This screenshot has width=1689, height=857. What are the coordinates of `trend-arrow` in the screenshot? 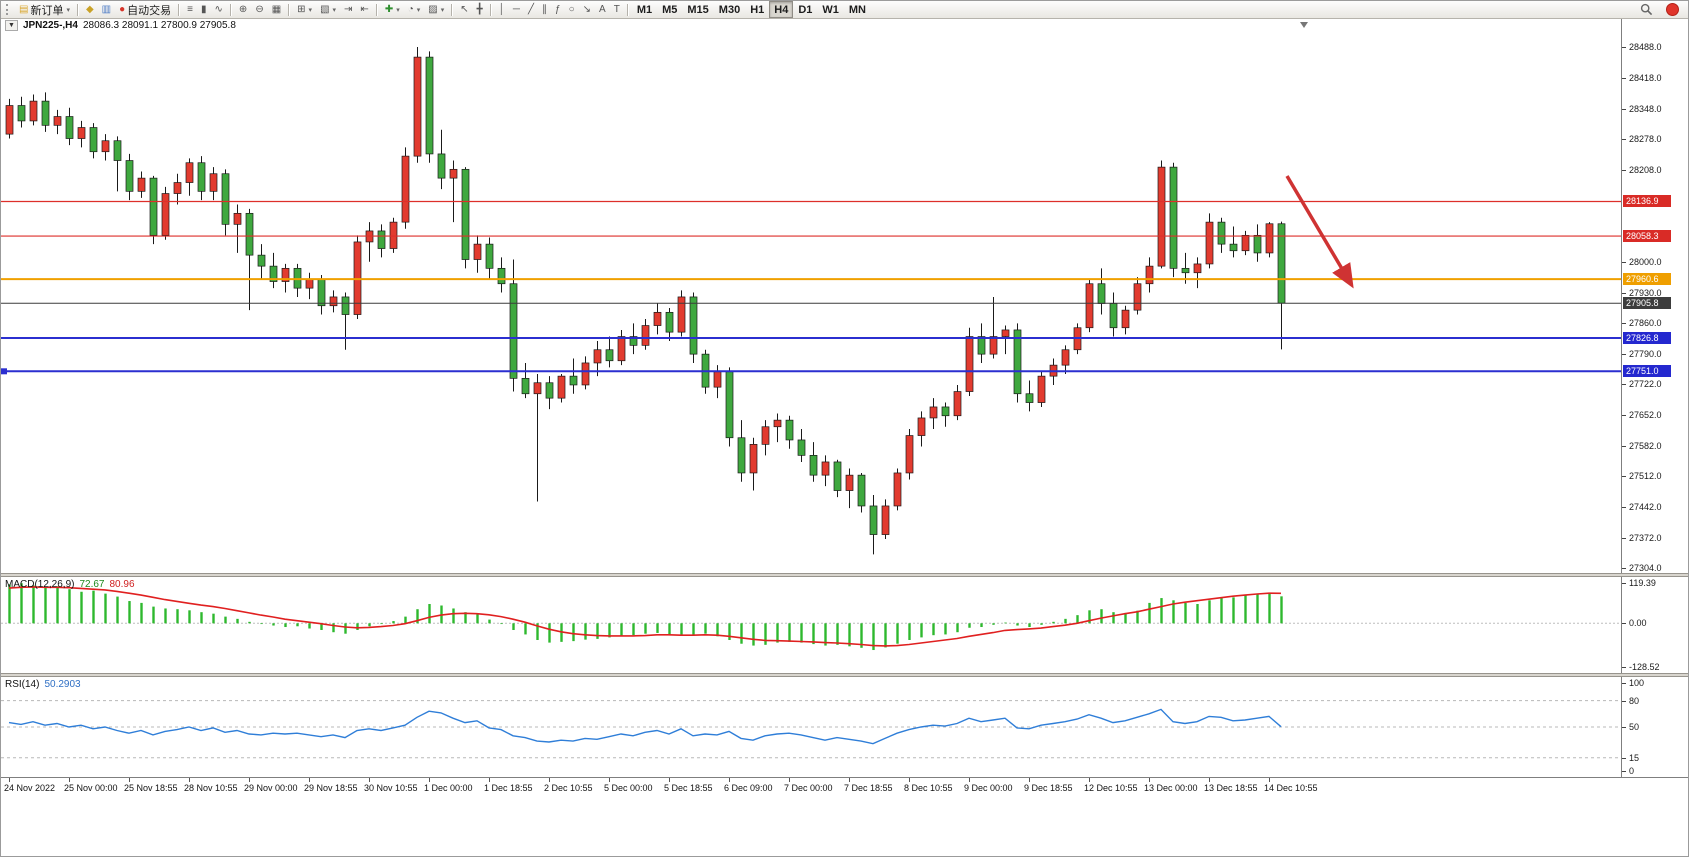 It's located at (1319, 232).